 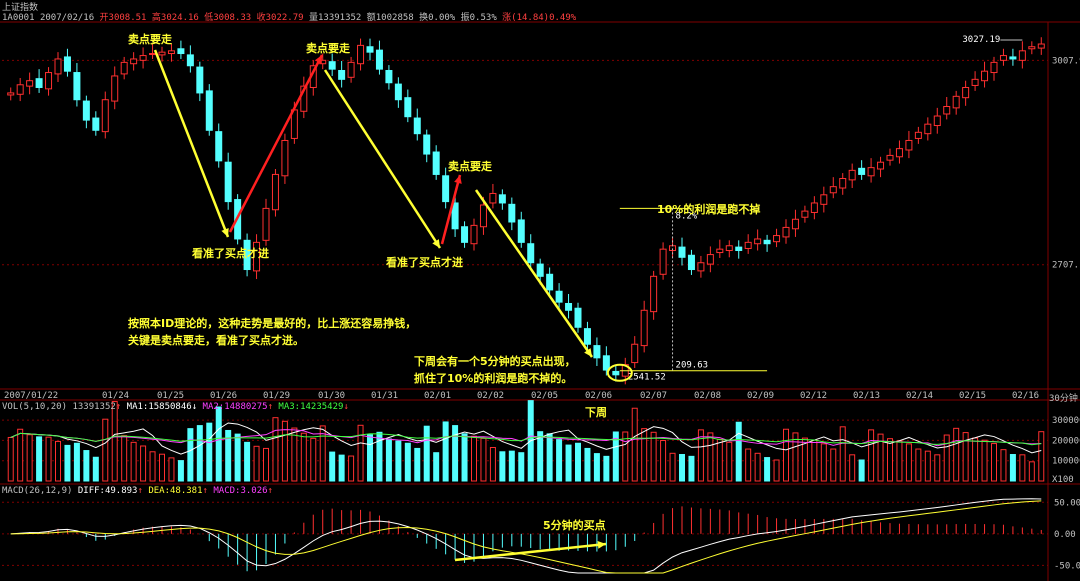 I want to click on vol-ma2: MA2:14880275, so click(x=235, y=407).